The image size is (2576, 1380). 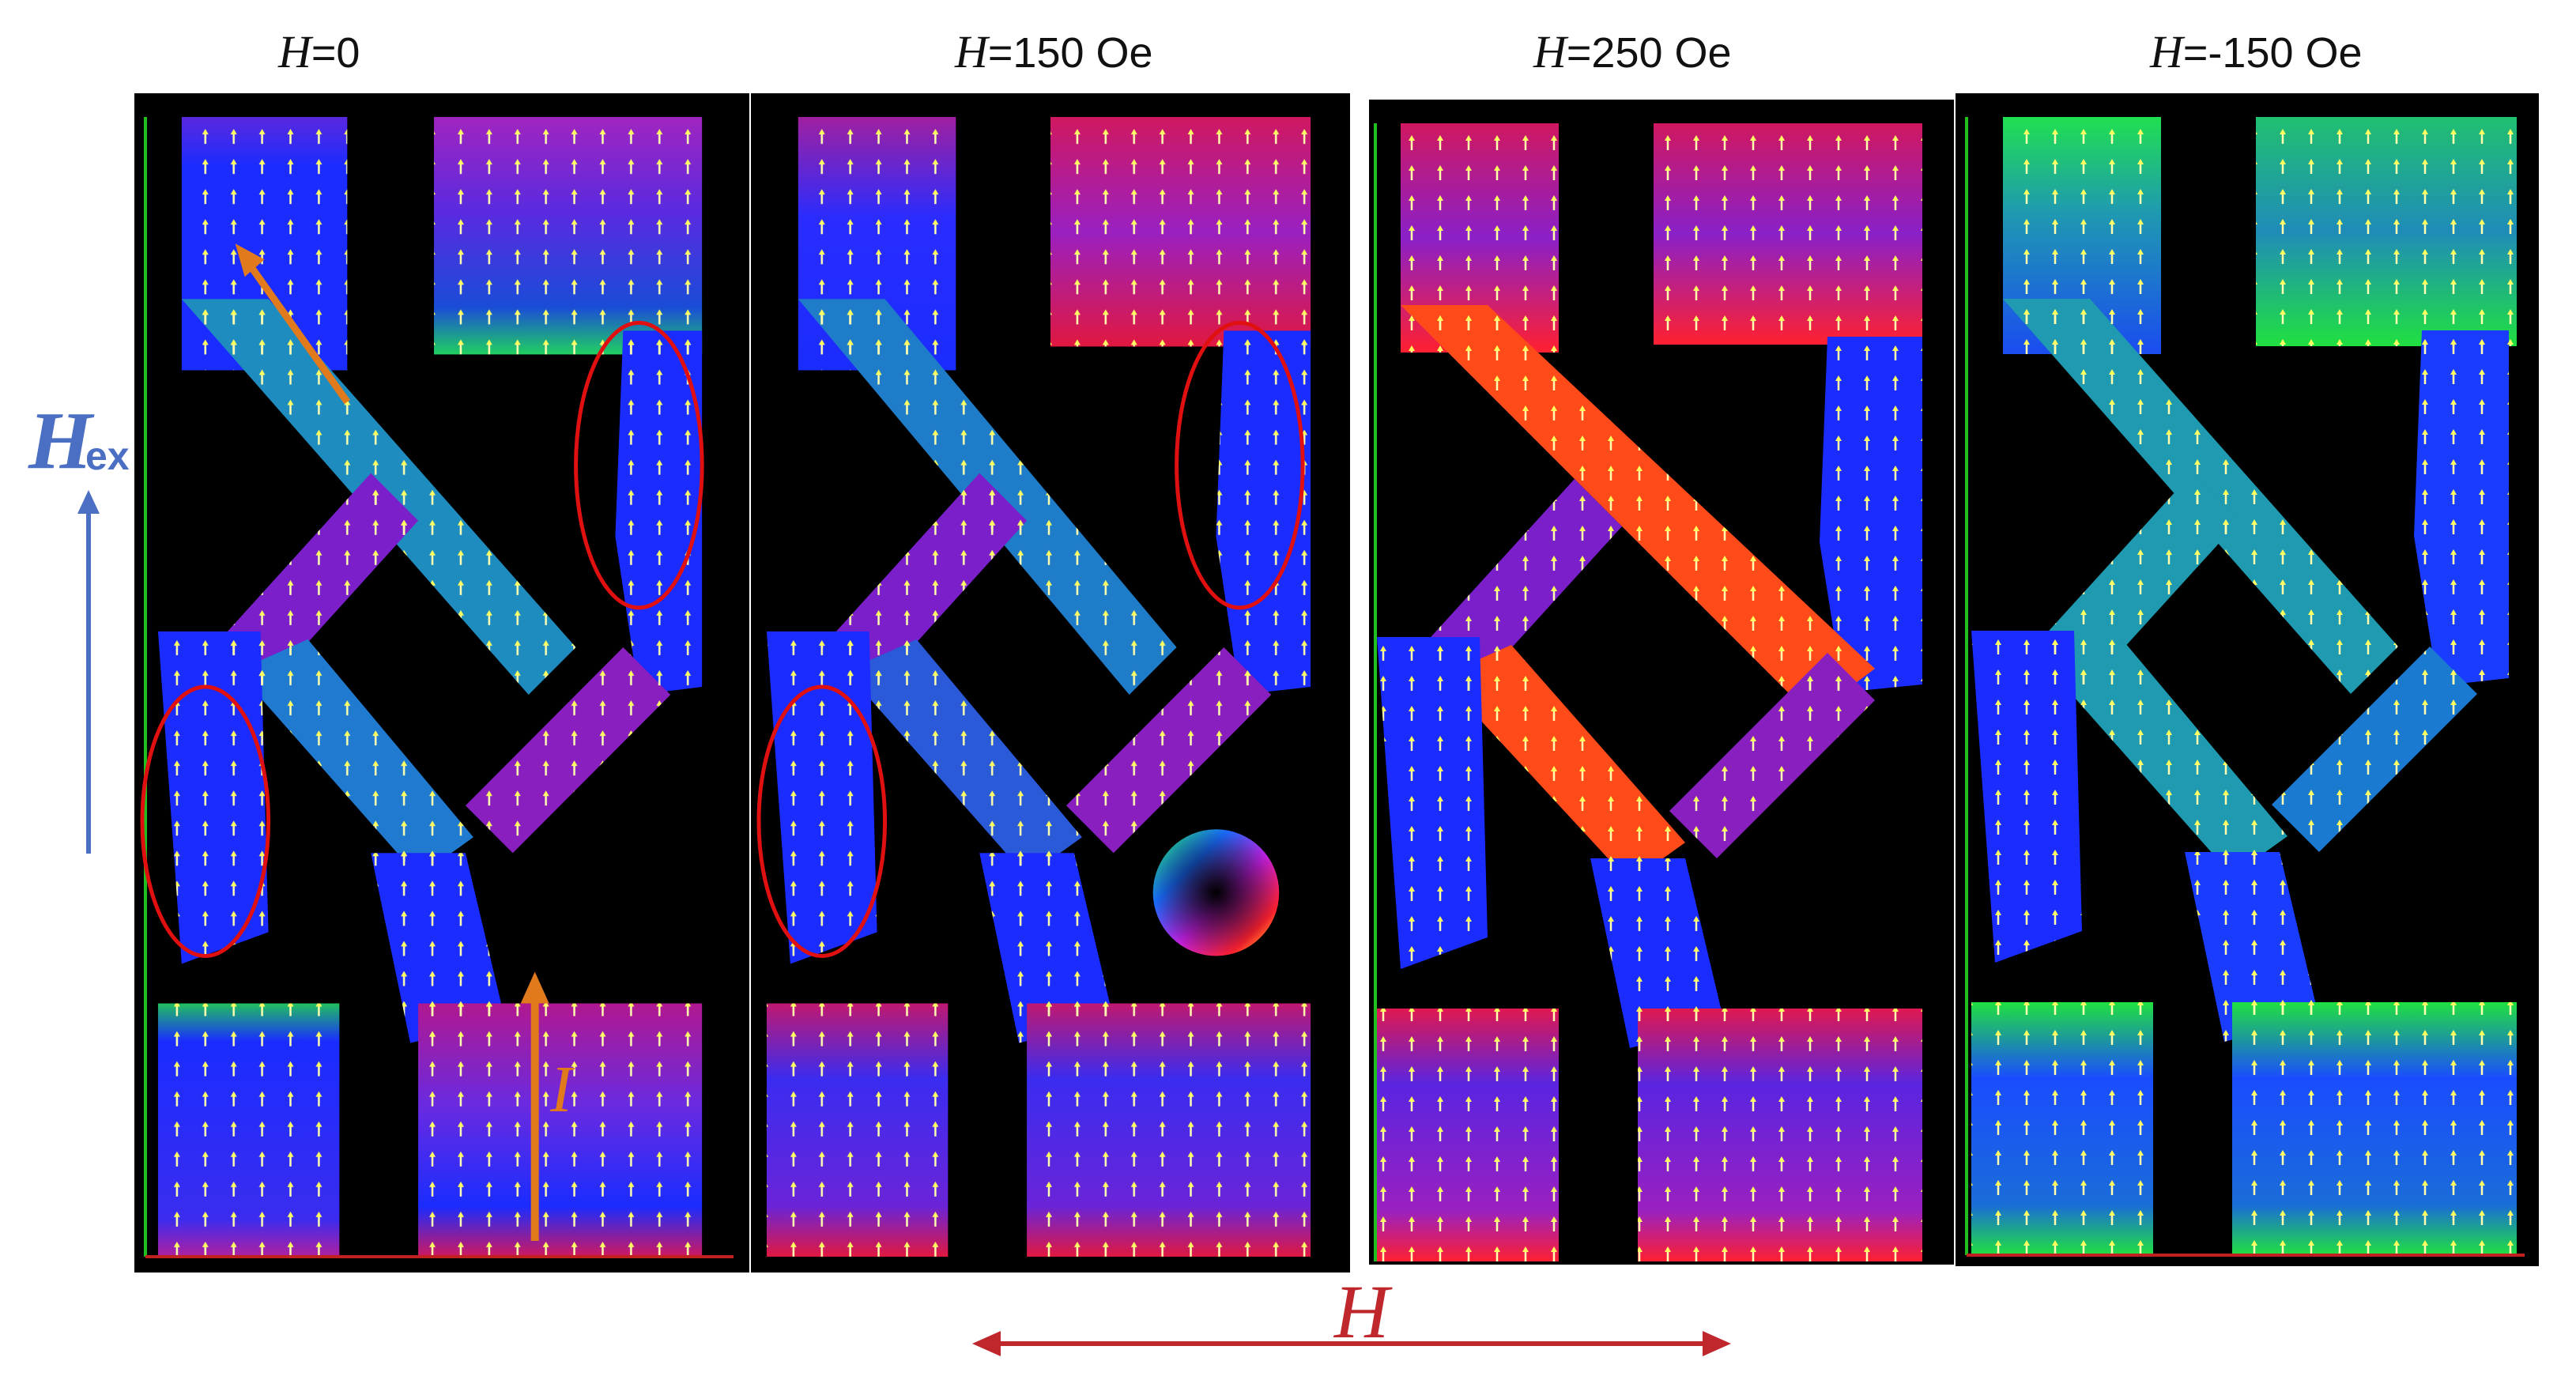 I want to click on panel-title-value: =250 Oe, so click(x=1649, y=53).